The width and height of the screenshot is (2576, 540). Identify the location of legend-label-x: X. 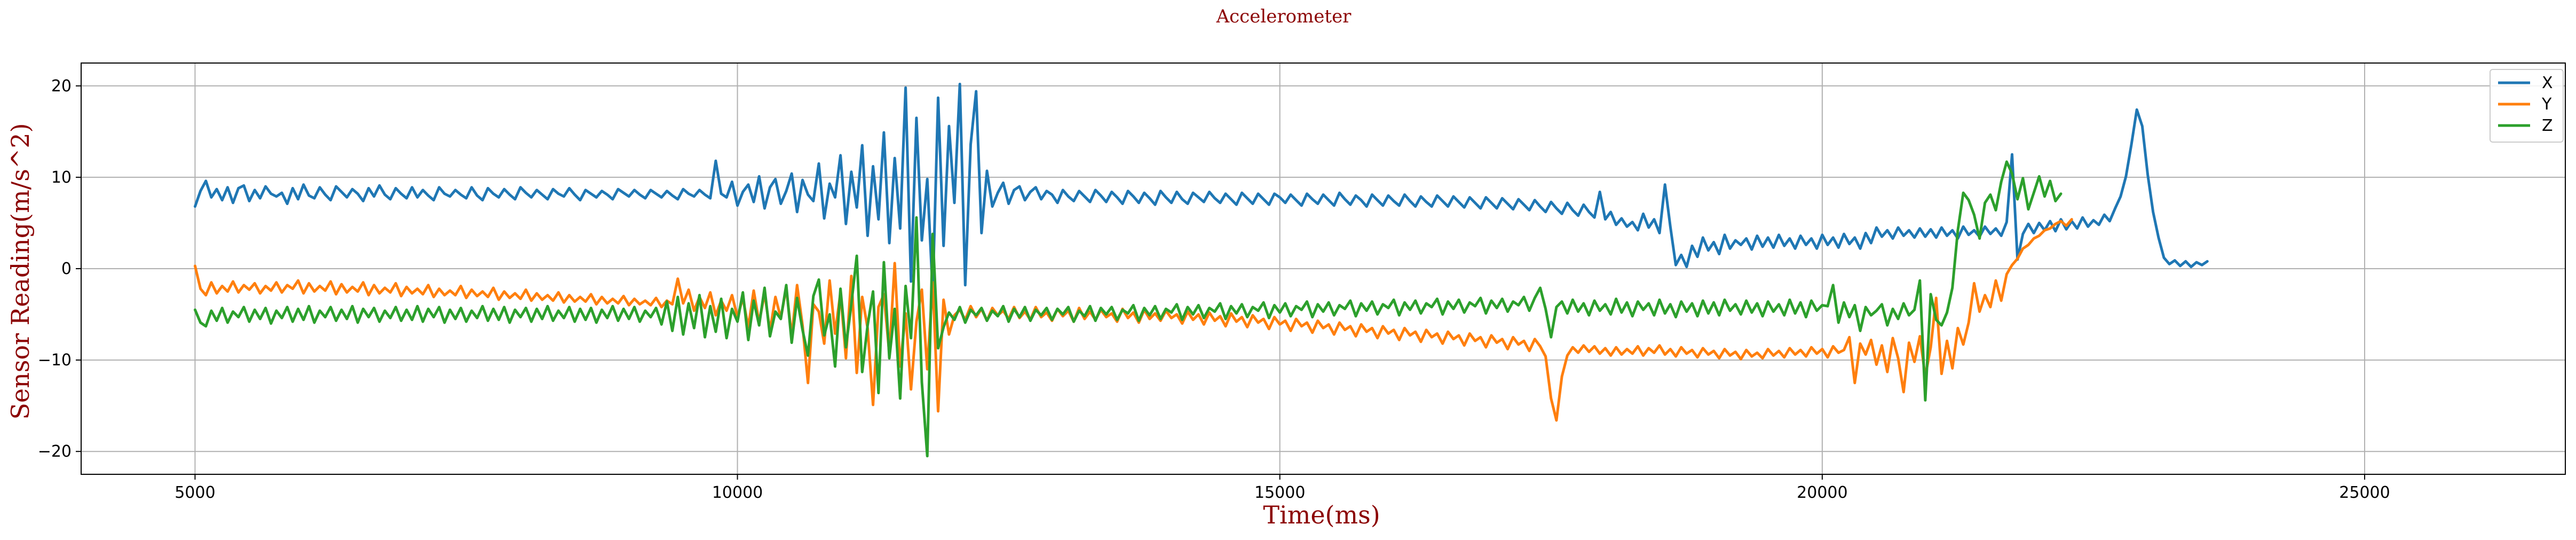
(2547, 83).